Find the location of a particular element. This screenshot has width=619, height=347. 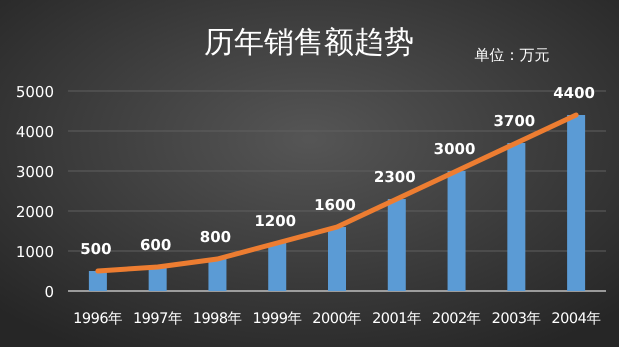

data-label: 500 is located at coordinates (96, 249).